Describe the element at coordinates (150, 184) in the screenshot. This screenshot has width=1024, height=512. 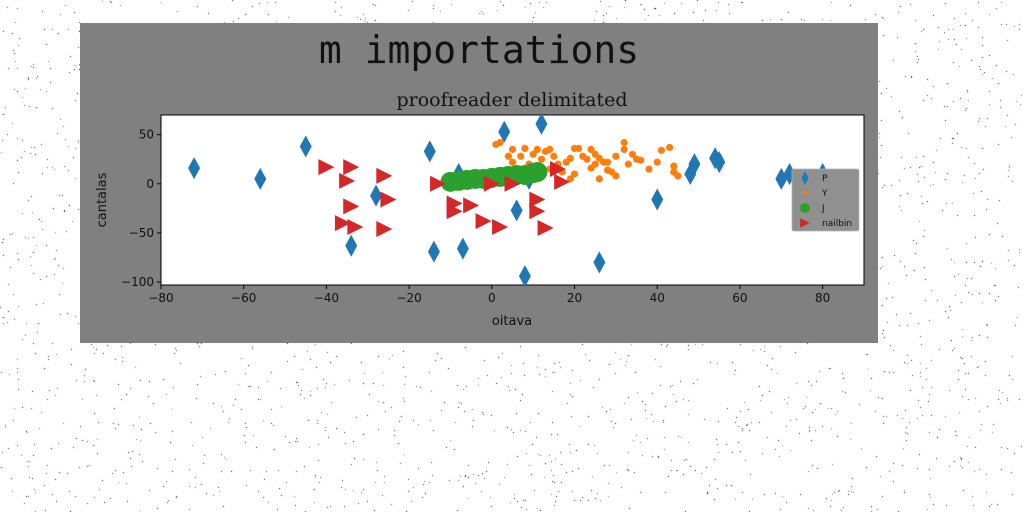
I see `y-tick-label: 0` at that location.